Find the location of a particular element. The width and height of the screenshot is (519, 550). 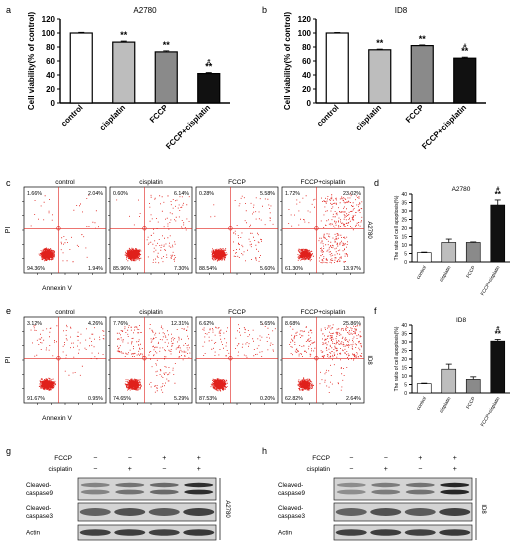

flow-plot: cisplatin 0.60% 6.14% 85.96% 7.30% is located at coordinates (150, 227).